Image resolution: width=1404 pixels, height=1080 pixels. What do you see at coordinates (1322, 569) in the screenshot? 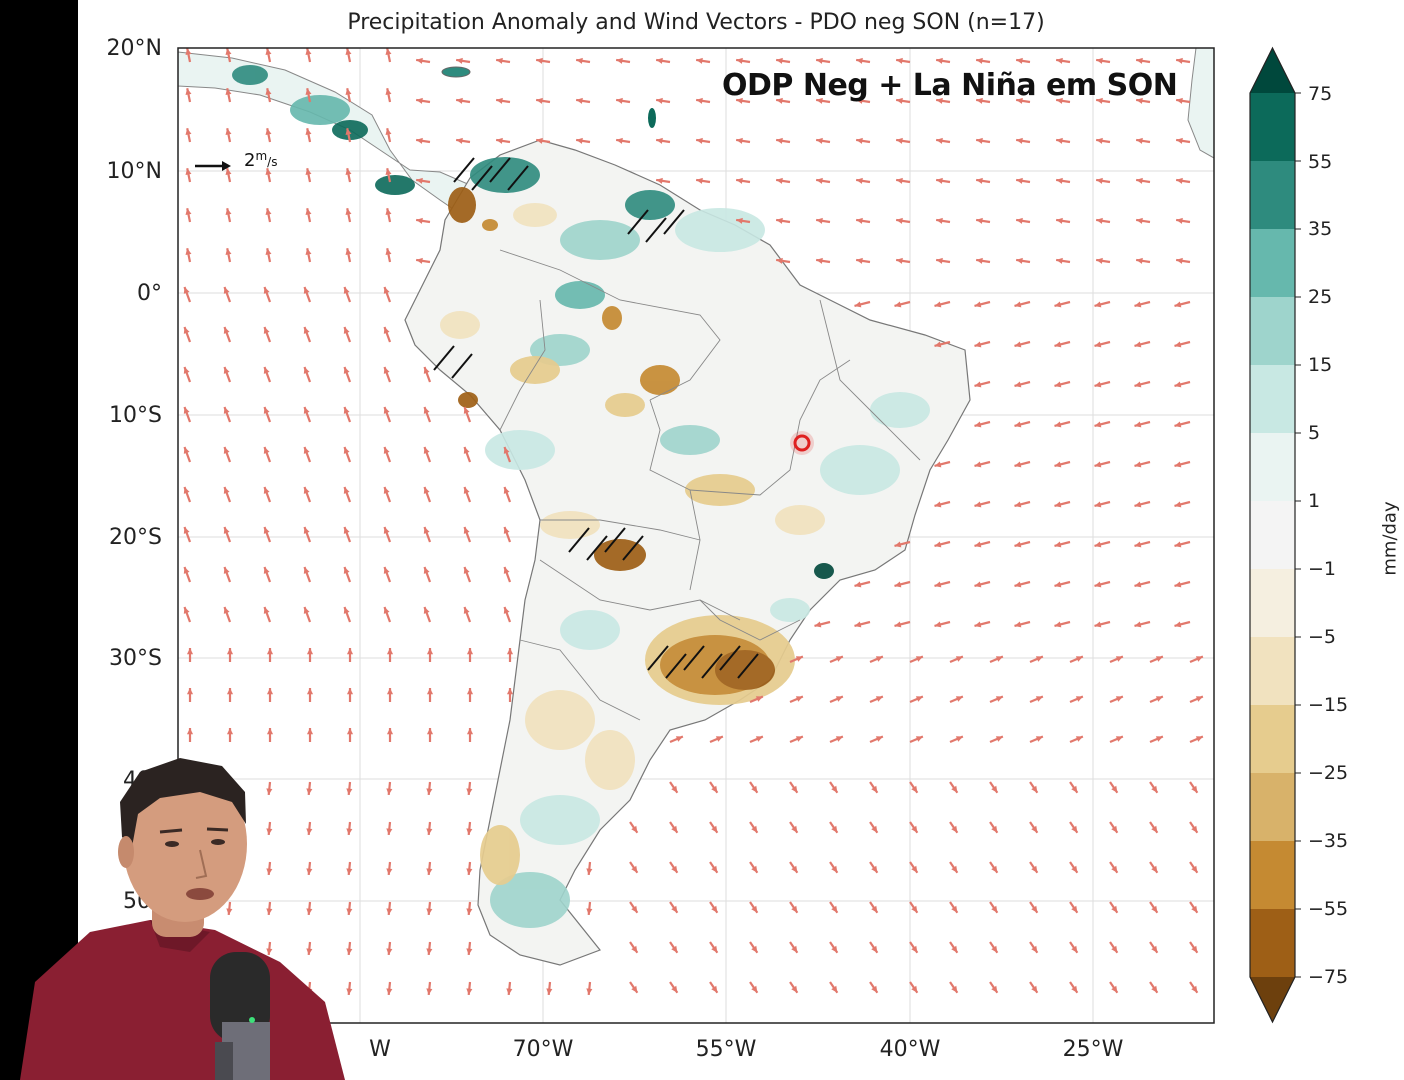
I see `colorbar-tick: −1` at bounding box center [1322, 569].